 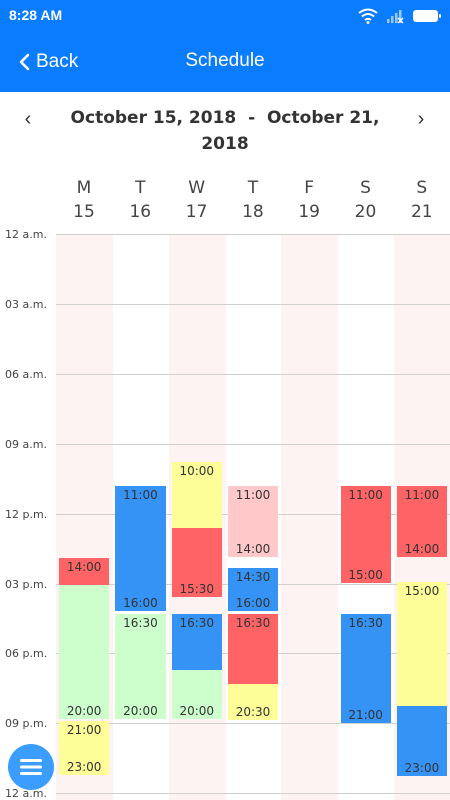 What do you see at coordinates (422, 200) in the screenshot?
I see `day-header: S 21` at bounding box center [422, 200].